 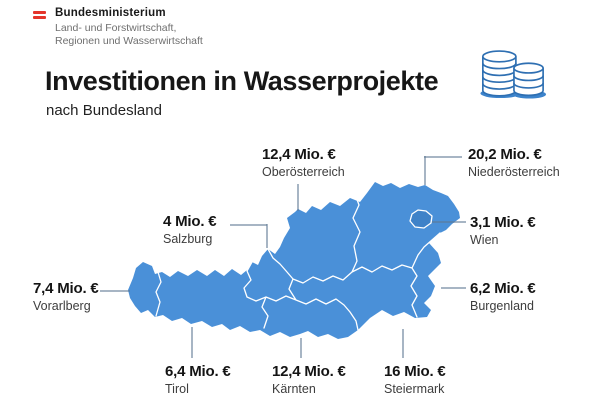 What do you see at coordinates (129, 40) in the screenshot?
I see `ministry-dept-line2: Regionen und Wasserwirtschaft` at bounding box center [129, 40].